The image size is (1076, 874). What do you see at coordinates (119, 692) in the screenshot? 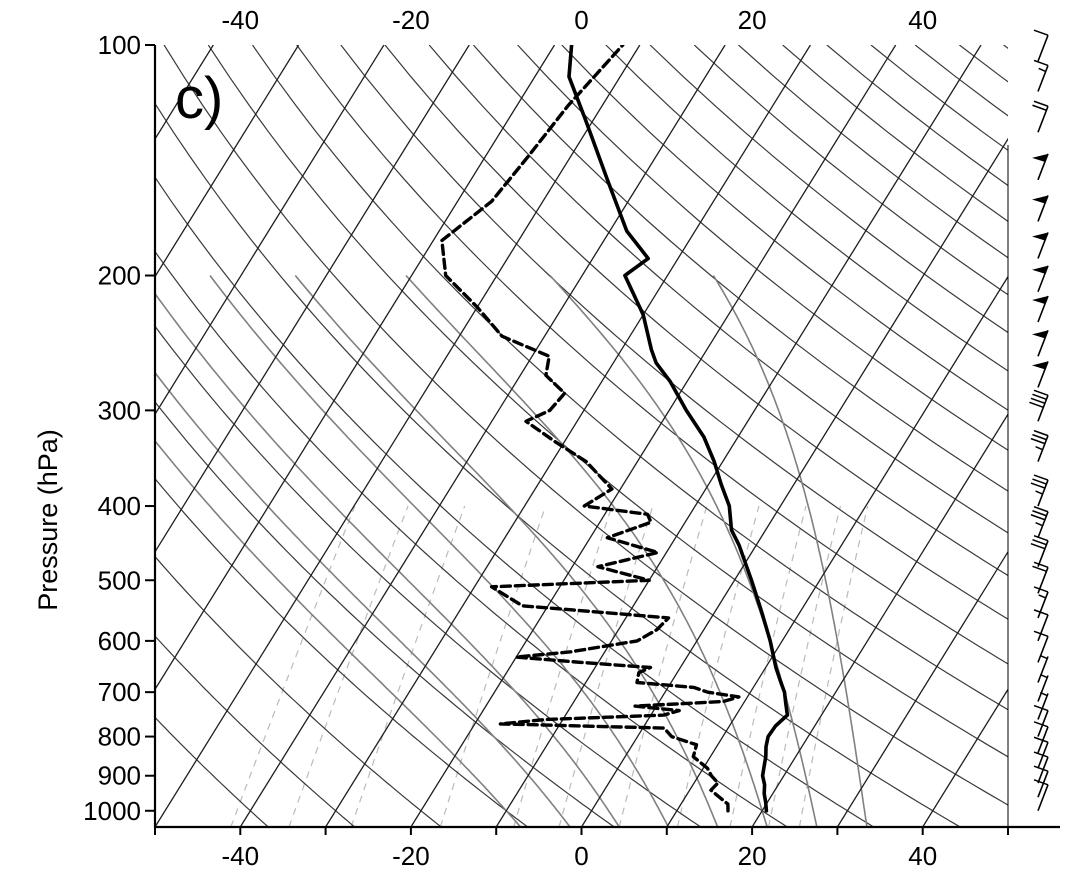
I see `y-tick-label: 700` at bounding box center [119, 692].